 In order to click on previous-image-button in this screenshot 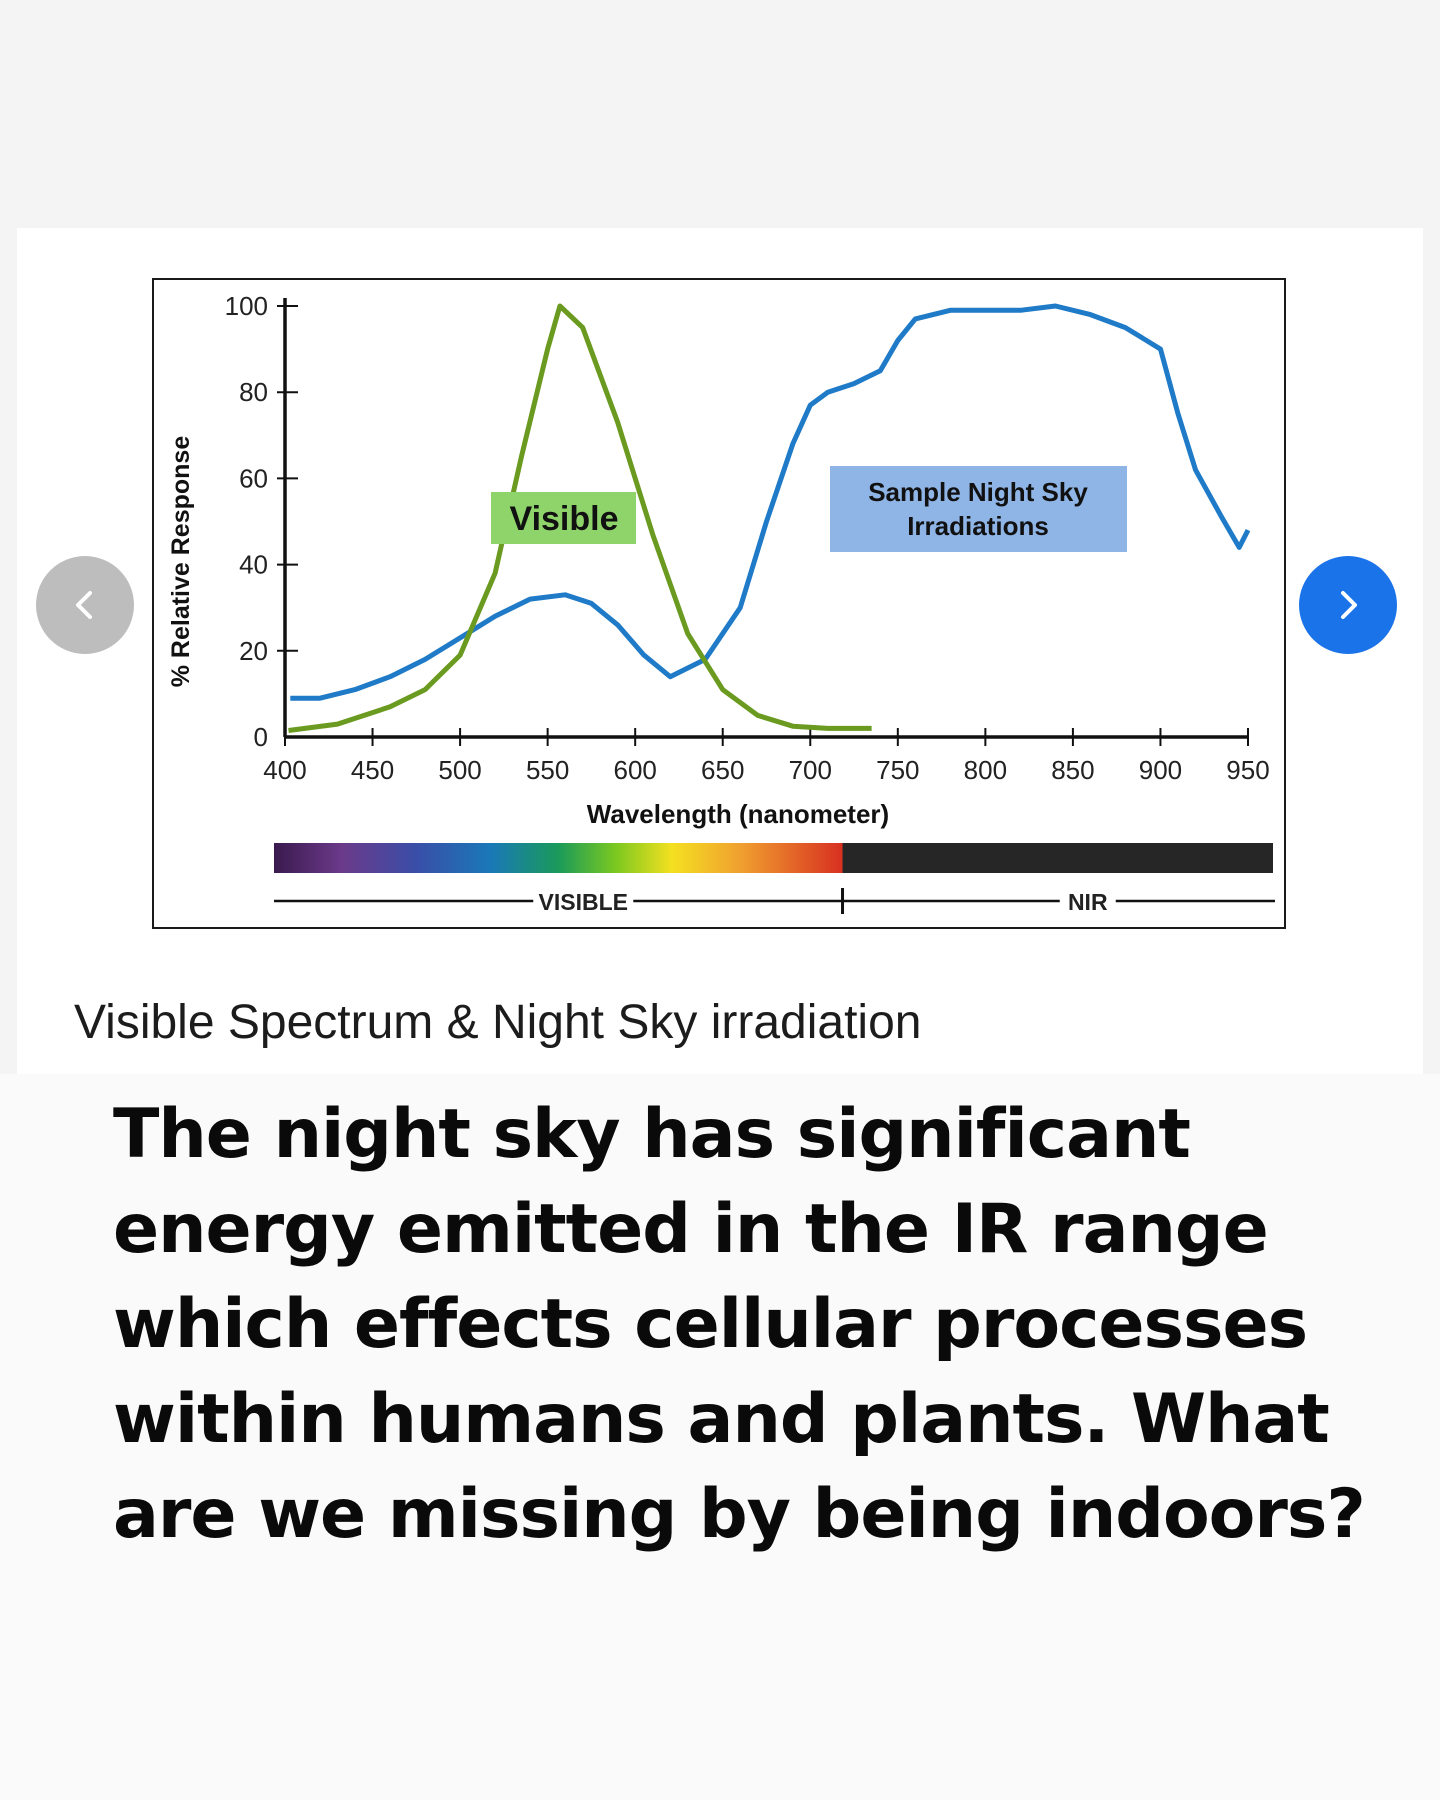, I will do `click(85, 605)`.